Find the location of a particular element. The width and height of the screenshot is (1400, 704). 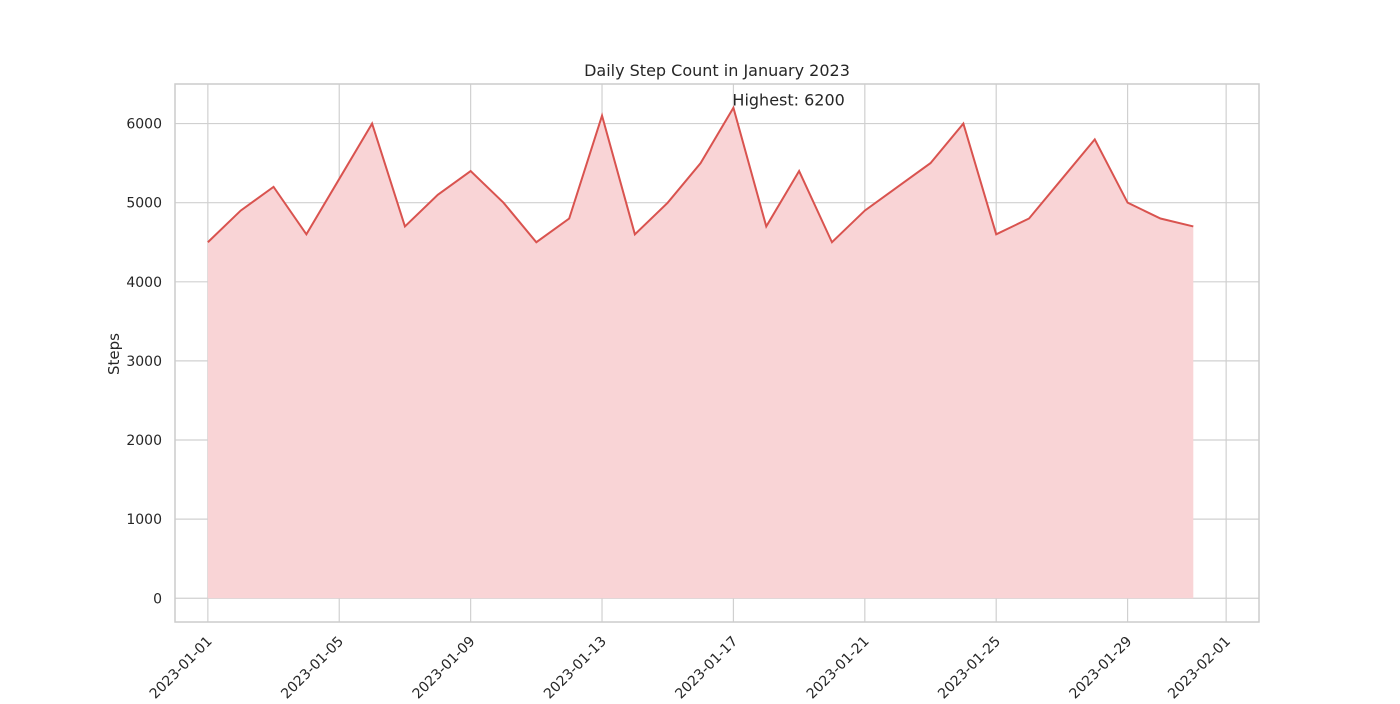

y-axis-label: Steps is located at coordinates (114, 354).